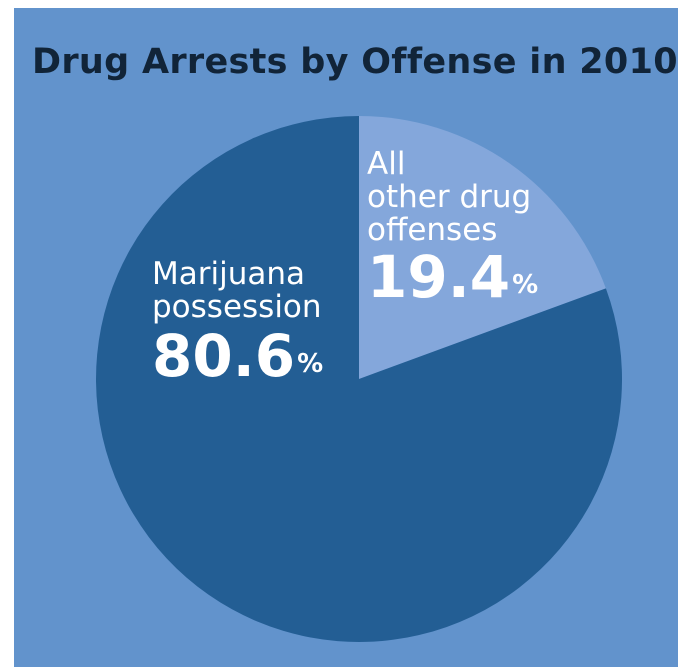 This screenshot has height=669, width=688. I want to click on chart-title: Drug Arrests by Offense in 2010, so click(355, 62).